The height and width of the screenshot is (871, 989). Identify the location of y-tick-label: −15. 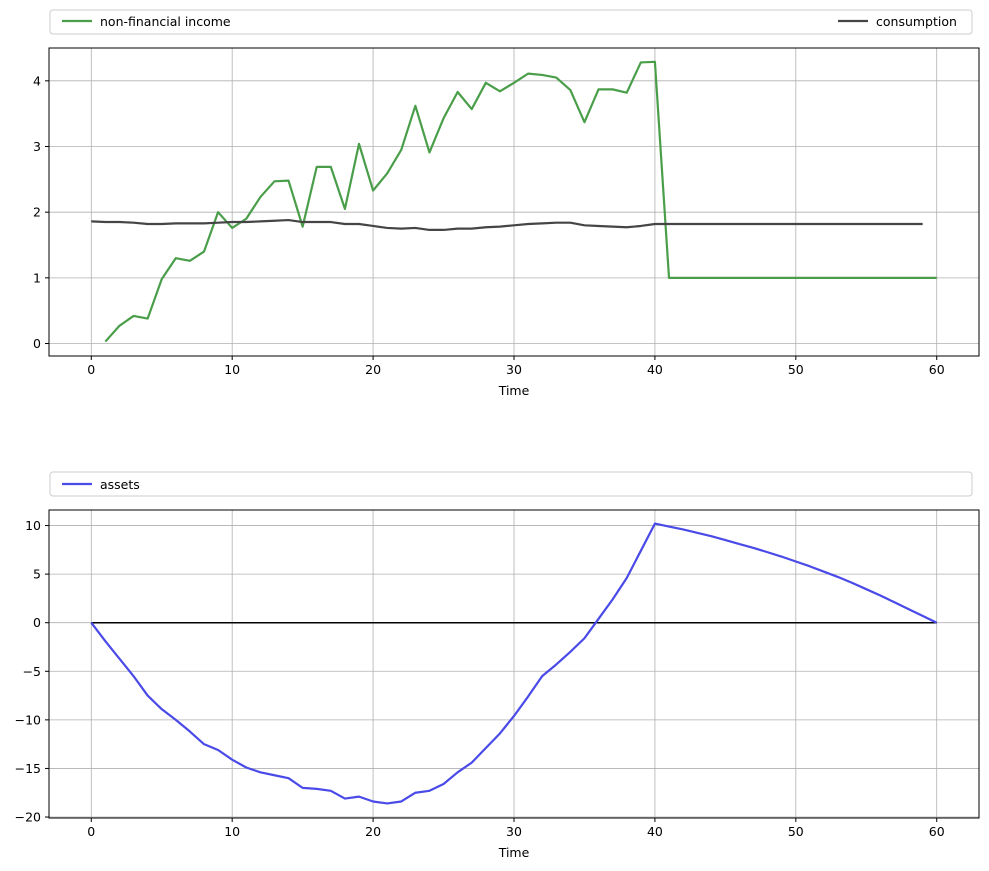
(28, 768).